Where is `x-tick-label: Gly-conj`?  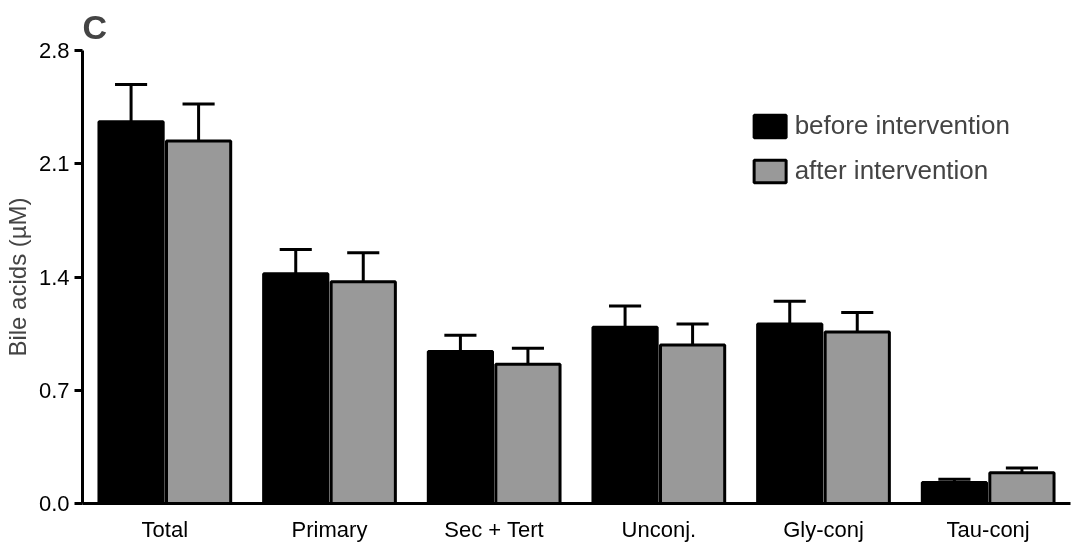
x-tick-label: Gly-conj is located at coordinates (823, 529).